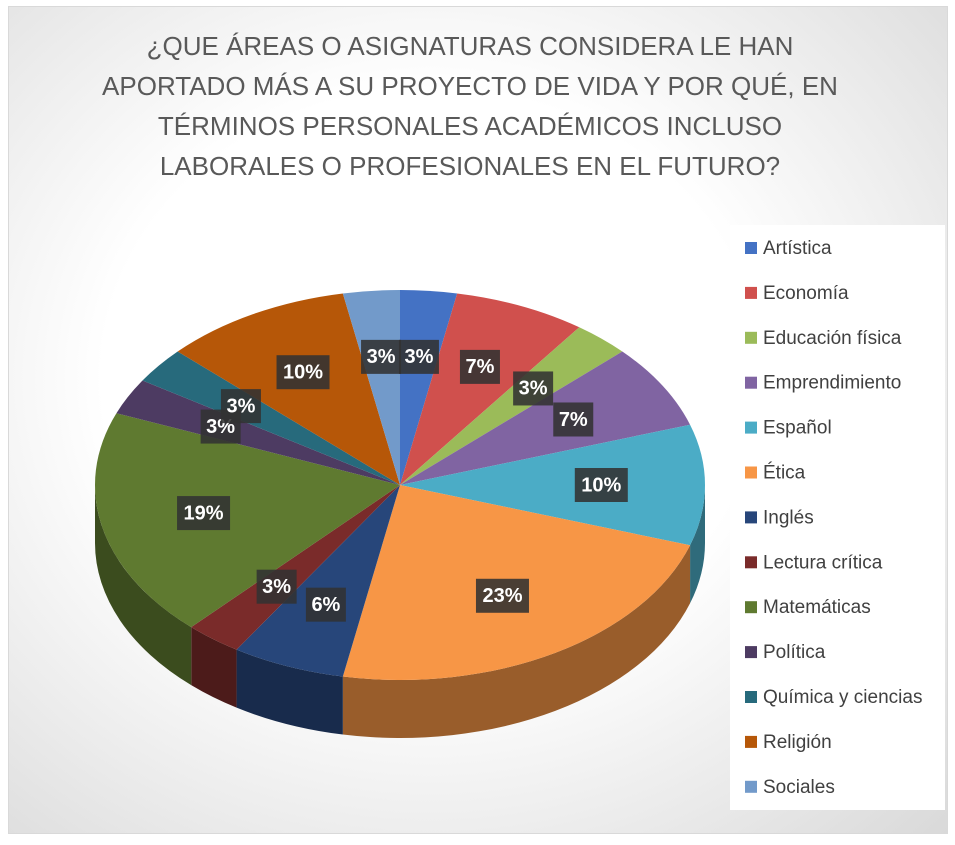 This screenshot has height=845, width=955. What do you see at coordinates (806, 293) in the screenshot?
I see `legend-label: Economía` at bounding box center [806, 293].